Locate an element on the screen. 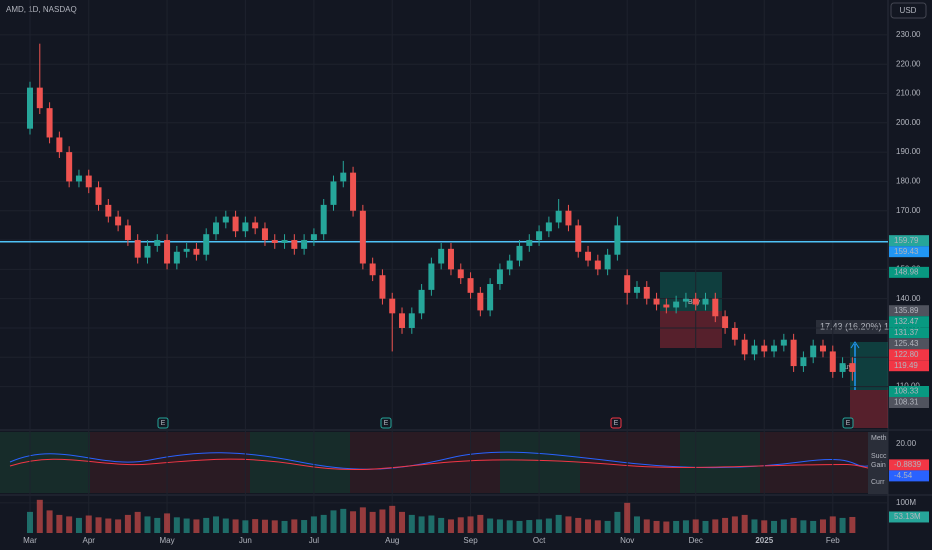 The image size is (932, 550). price-tag-label: 108.33 is located at coordinates (906, 391).